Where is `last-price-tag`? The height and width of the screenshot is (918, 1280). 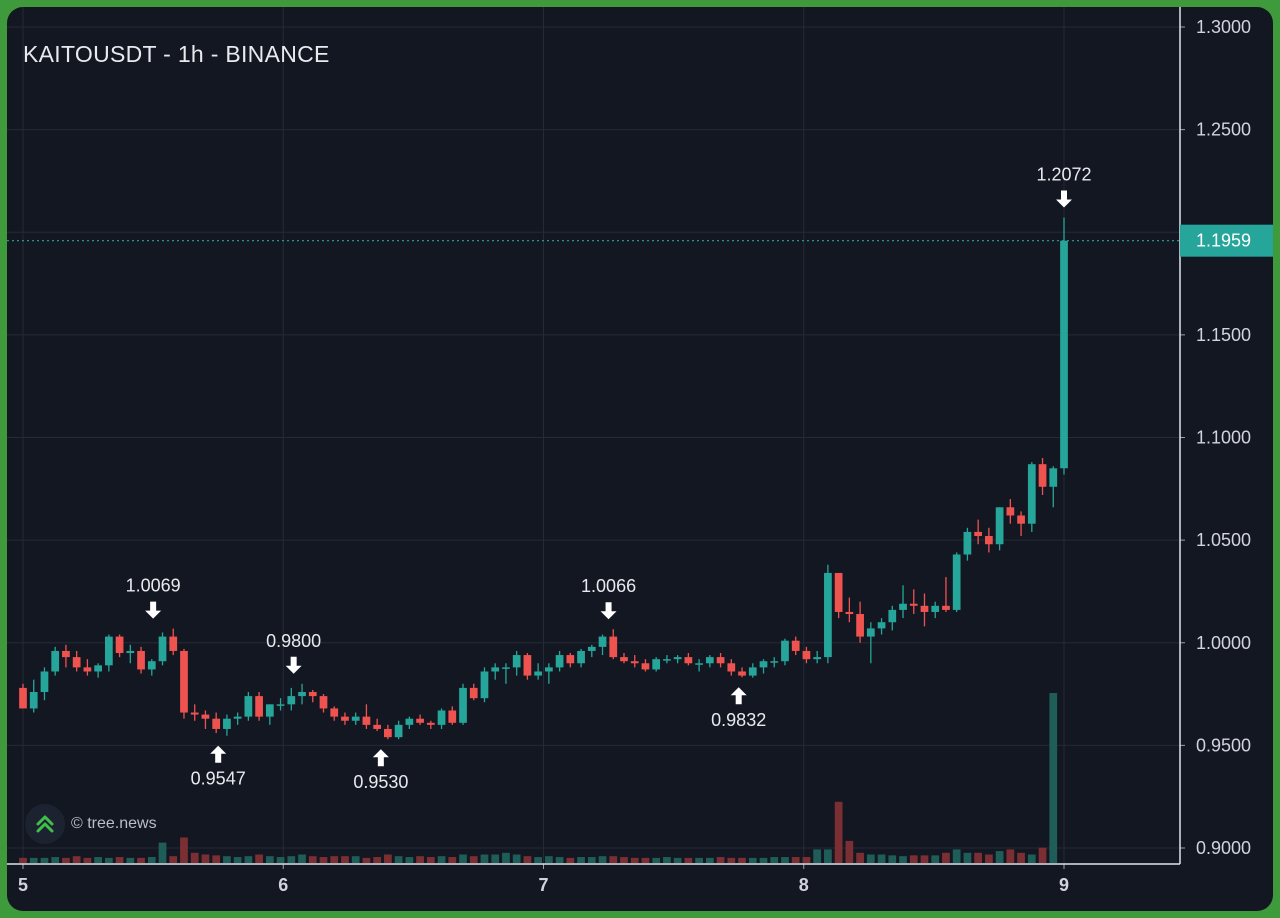 last-price-tag is located at coordinates (1226, 240).